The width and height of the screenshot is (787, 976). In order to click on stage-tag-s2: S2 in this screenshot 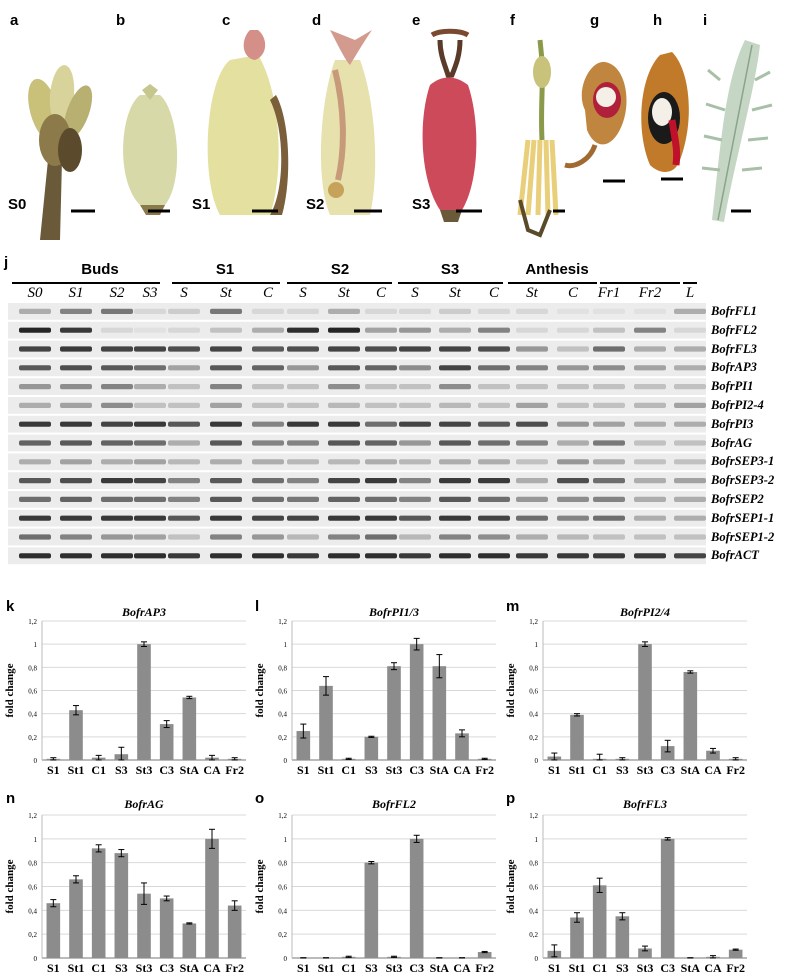, I will do `click(315, 204)`.